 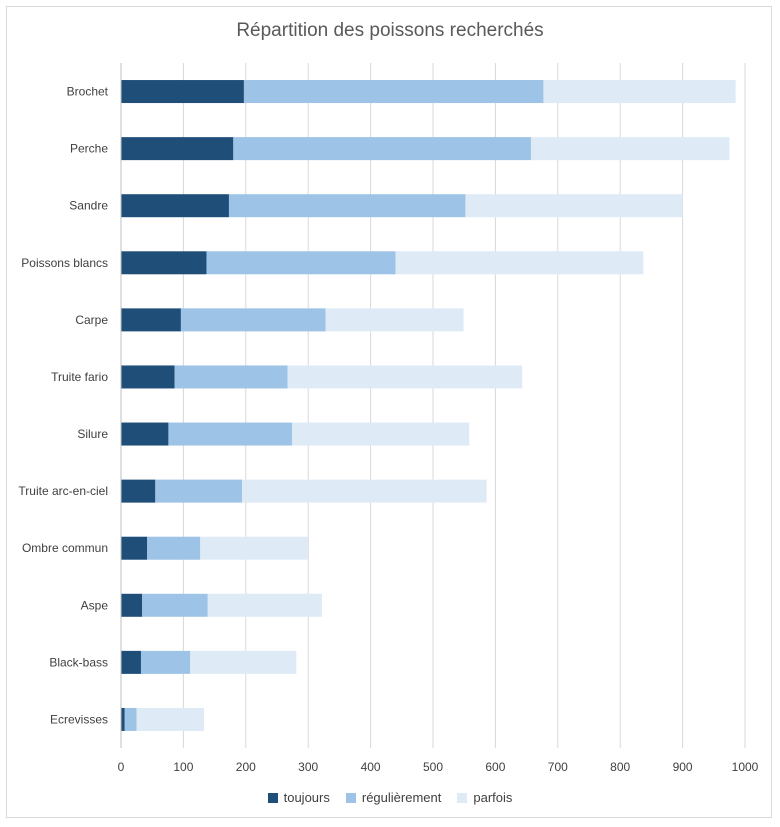 What do you see at coordinates (92, 434) in the screenshot?
I see `category-label: Silure` at bounding box center [92, 434].